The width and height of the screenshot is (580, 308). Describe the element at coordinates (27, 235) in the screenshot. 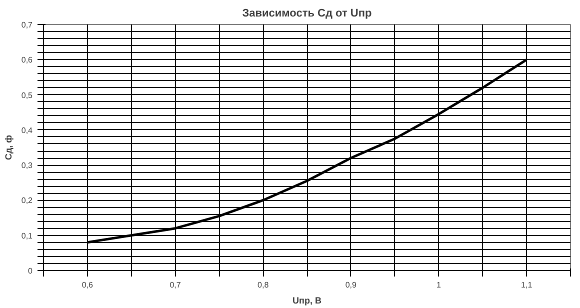

I see `y-tick-label: 0,1` at that location.